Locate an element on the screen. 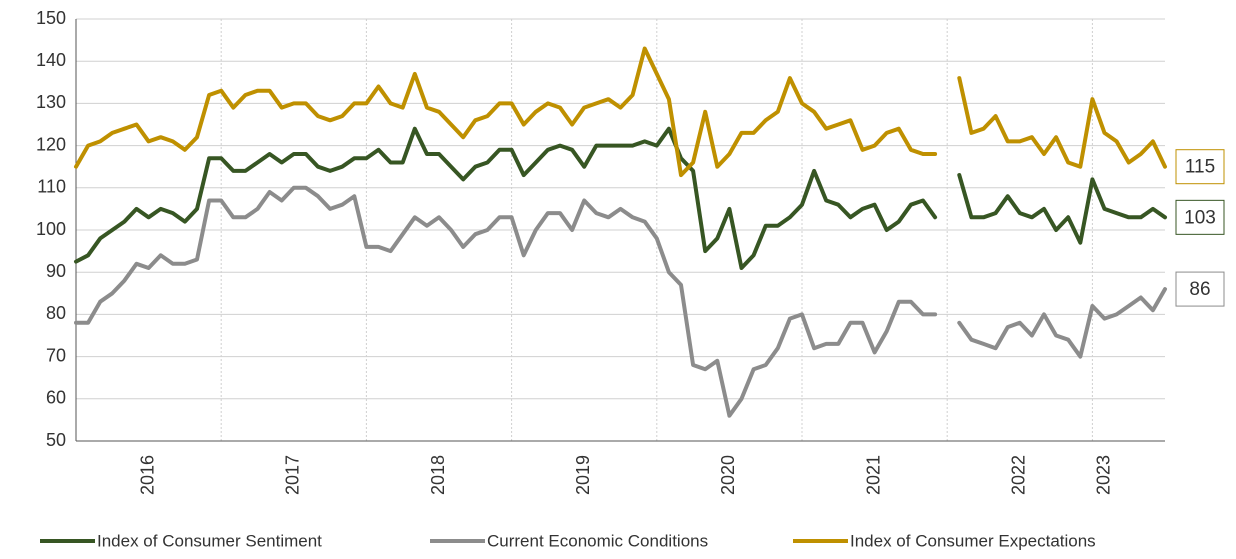 This screenshot has width=1236, height=559. end-label: 86 is located at coordinates (1199, 289).